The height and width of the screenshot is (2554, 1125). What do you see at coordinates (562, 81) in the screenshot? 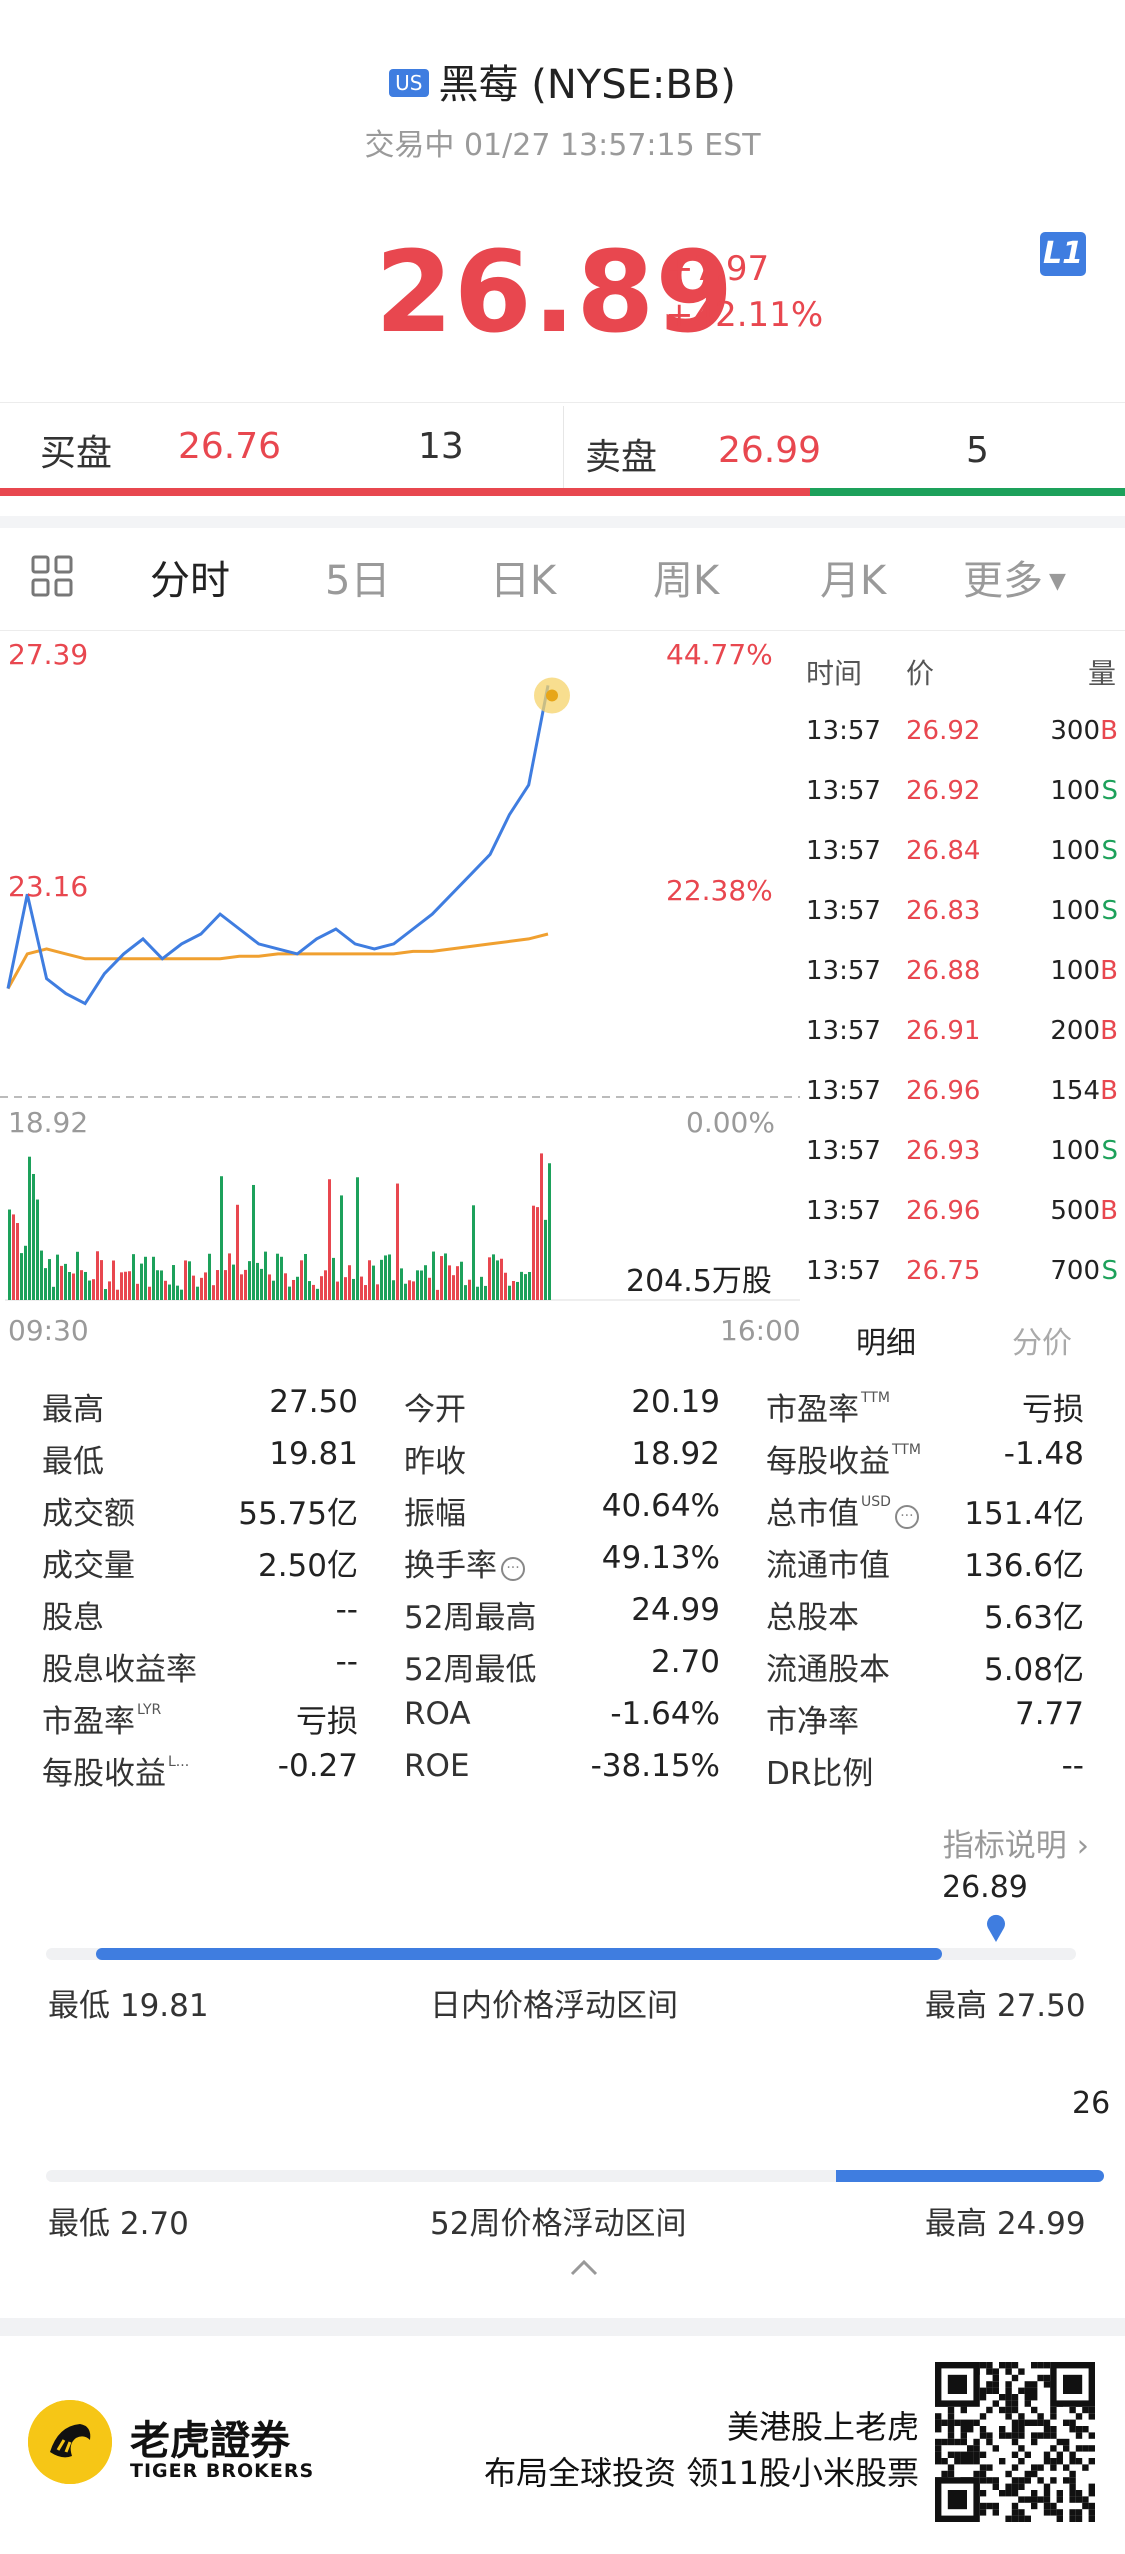
I see `page-title: US 黑莓 (NYSE:BB)` at bounding box center [562, 81].